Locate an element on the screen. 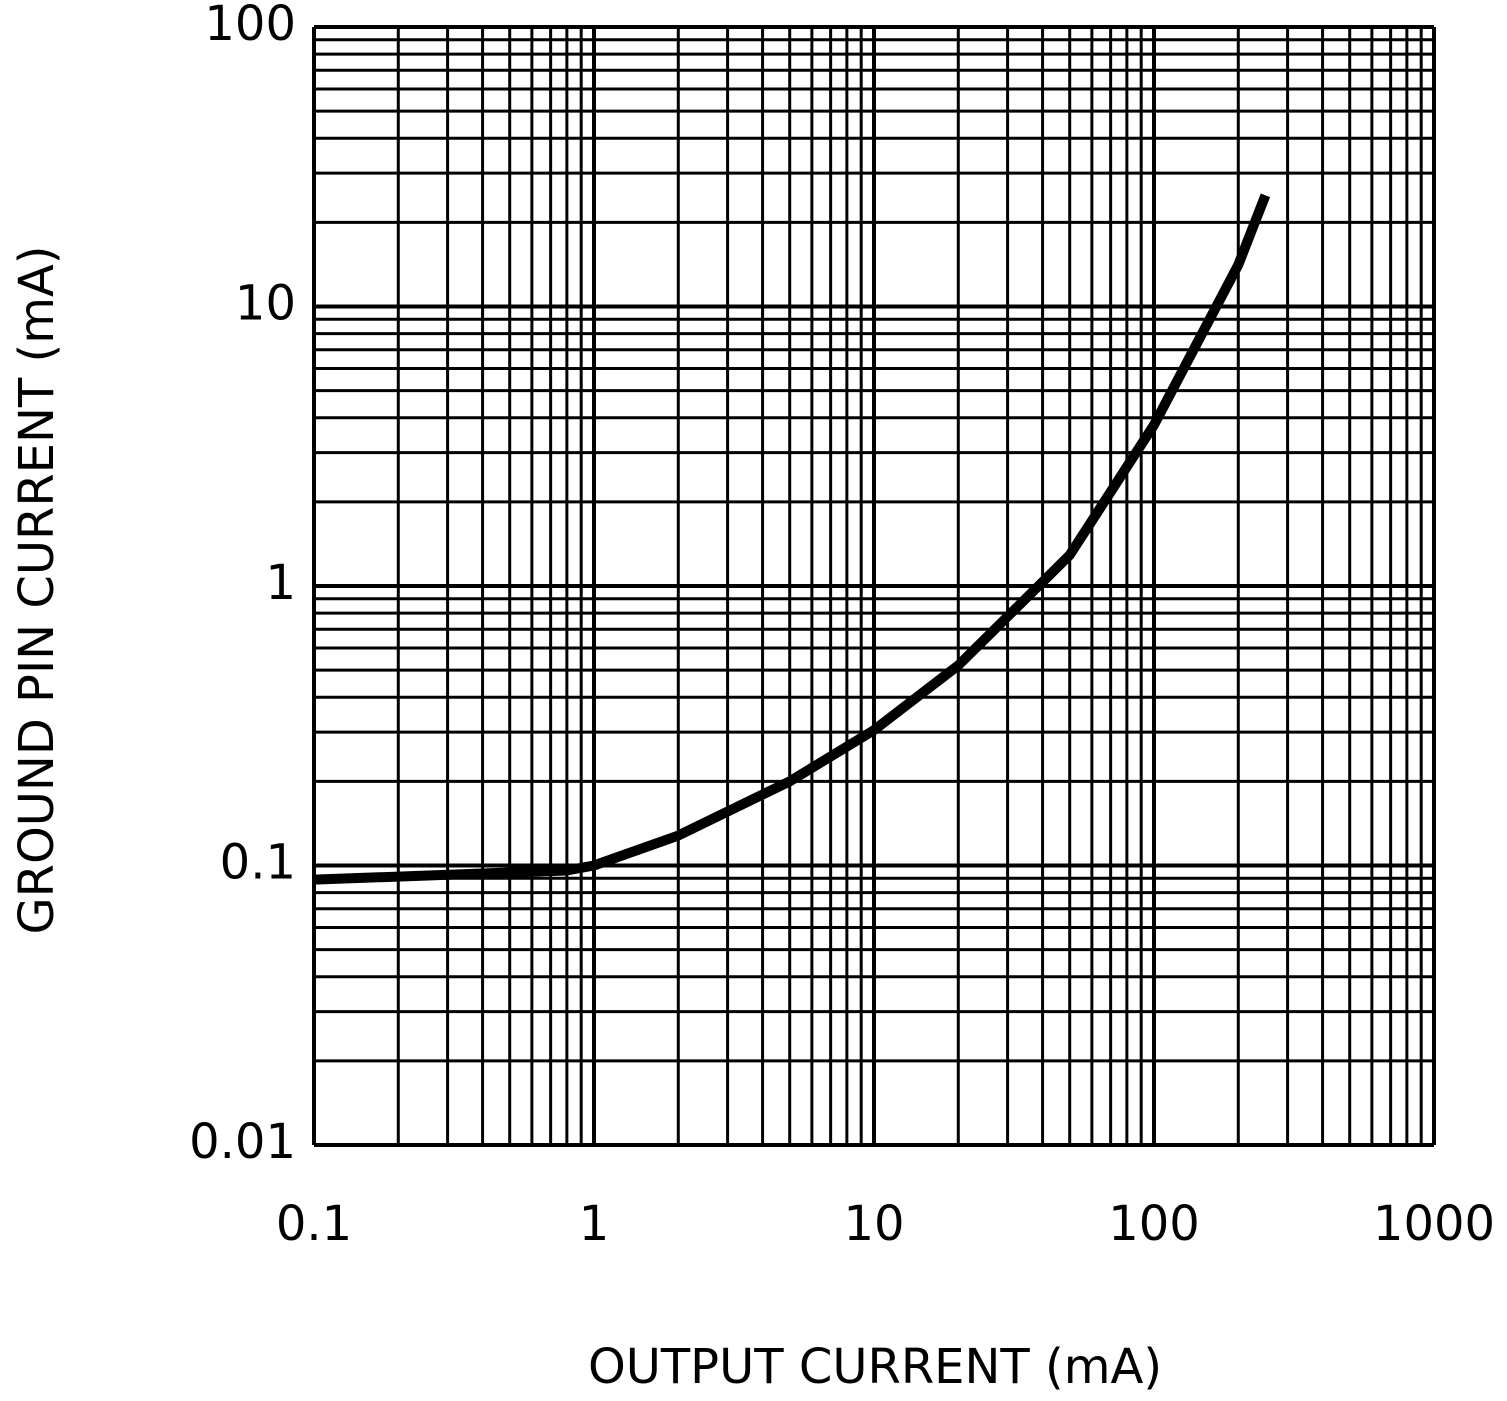 The width and height of the screenshot is (1507, 1401). x-tick-label: 100 is located at coordinates (1154, 1224).